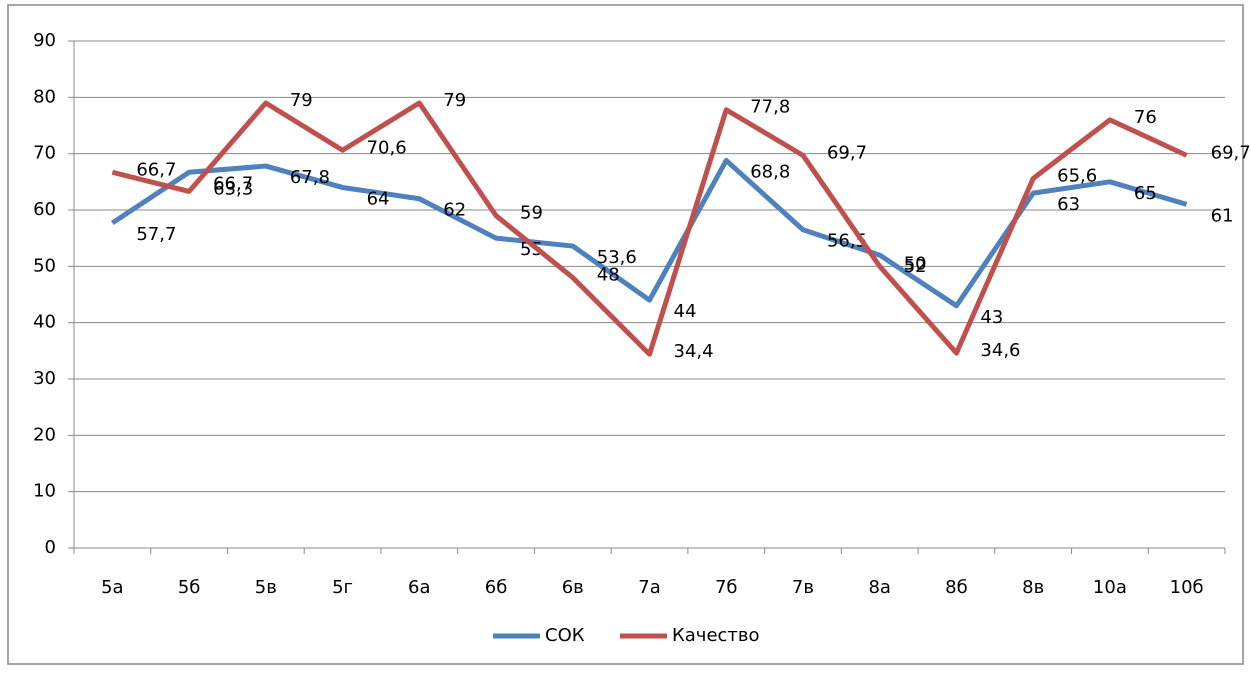 The width and height of the screenshot is (1251, 675). What do you see at coordinates (44, 322) in the screenshot?
I see `y-tick-label: 40` at bounding box center [44, 322].